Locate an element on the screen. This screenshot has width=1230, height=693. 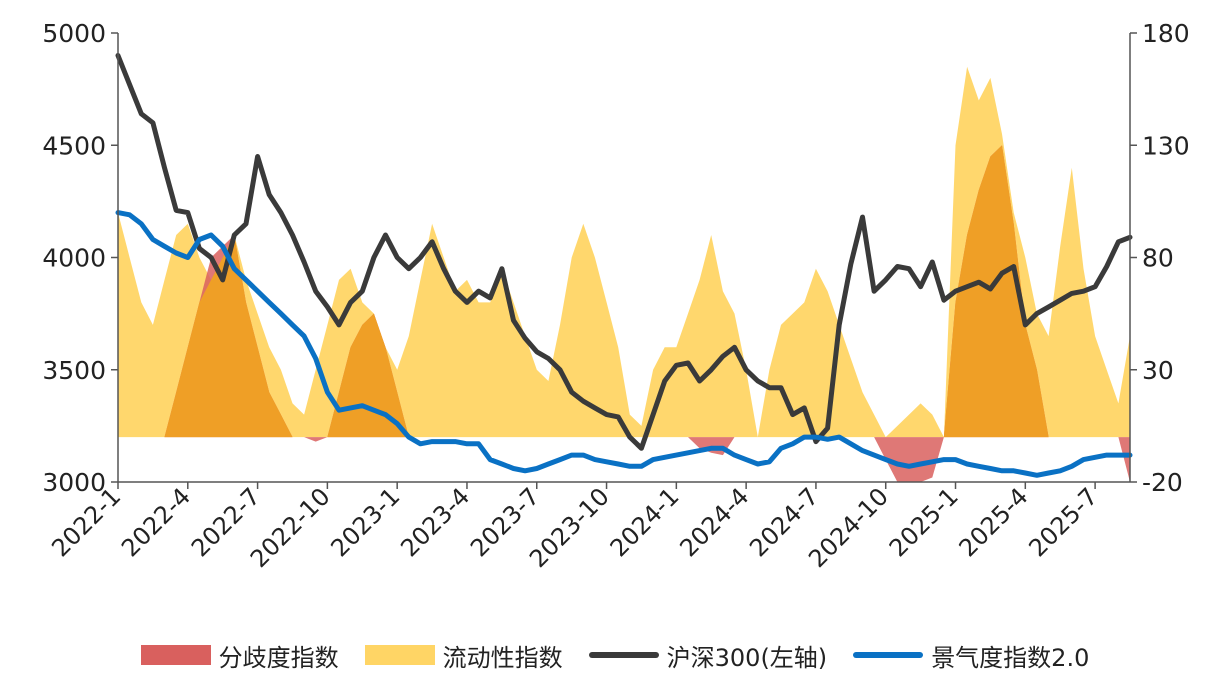
x-tick-label: 2024-1 is located at coordinates (645, 522).